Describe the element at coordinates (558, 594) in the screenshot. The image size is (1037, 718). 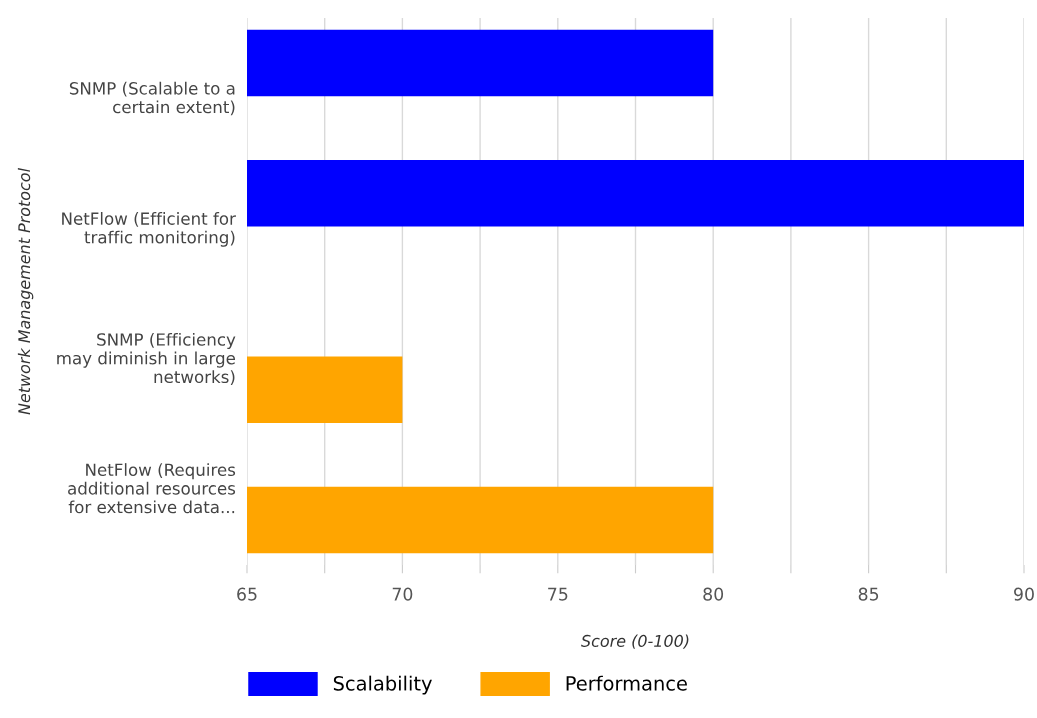
I see `x-tick-label: 75` at that location.